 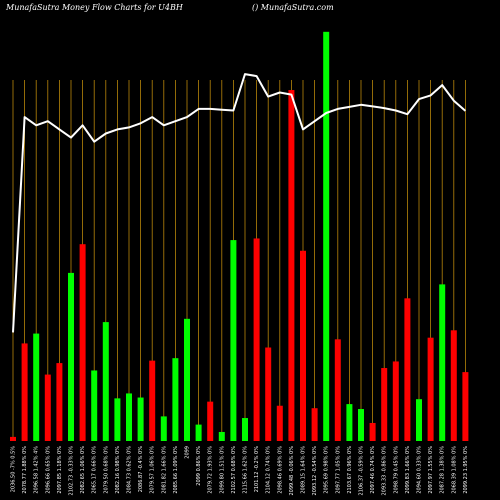 I want to click on x-tick-label: 2079.50 0.68% 0%, so click(x=106, y=470).